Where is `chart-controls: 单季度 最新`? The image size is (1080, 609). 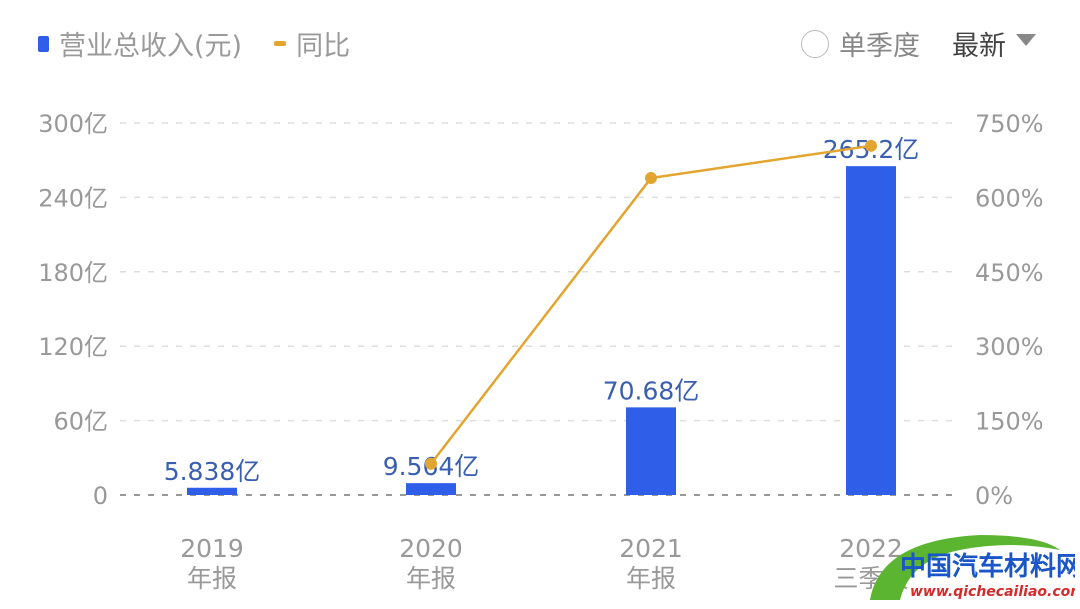 chart-controls: 单季度 最新 is located at coordinates (918, 43).